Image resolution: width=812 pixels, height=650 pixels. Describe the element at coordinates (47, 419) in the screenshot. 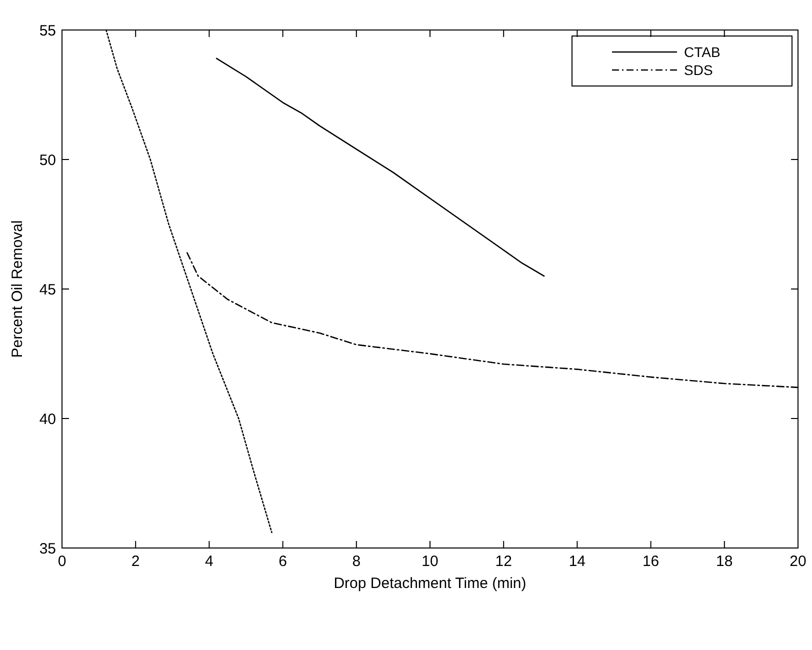

I see `y-tick-label: 40` at that location.